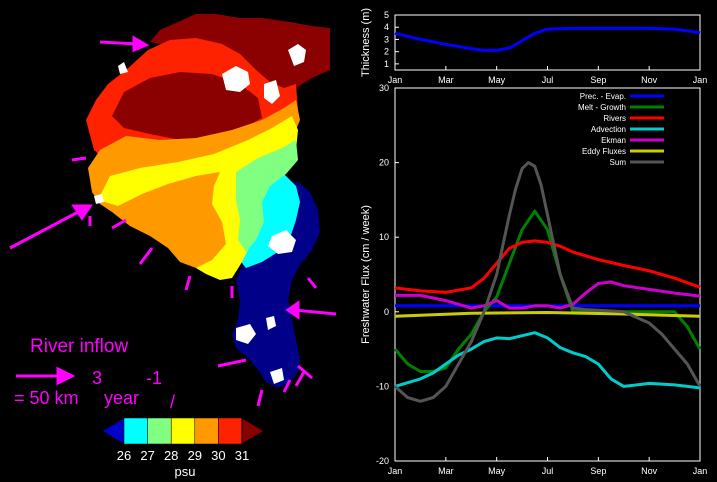 The width and height of the screenshot is (717, 482). I want to click on inflow-legend: River inflow = 50 km 3 year -1 /, so click(94, 374).